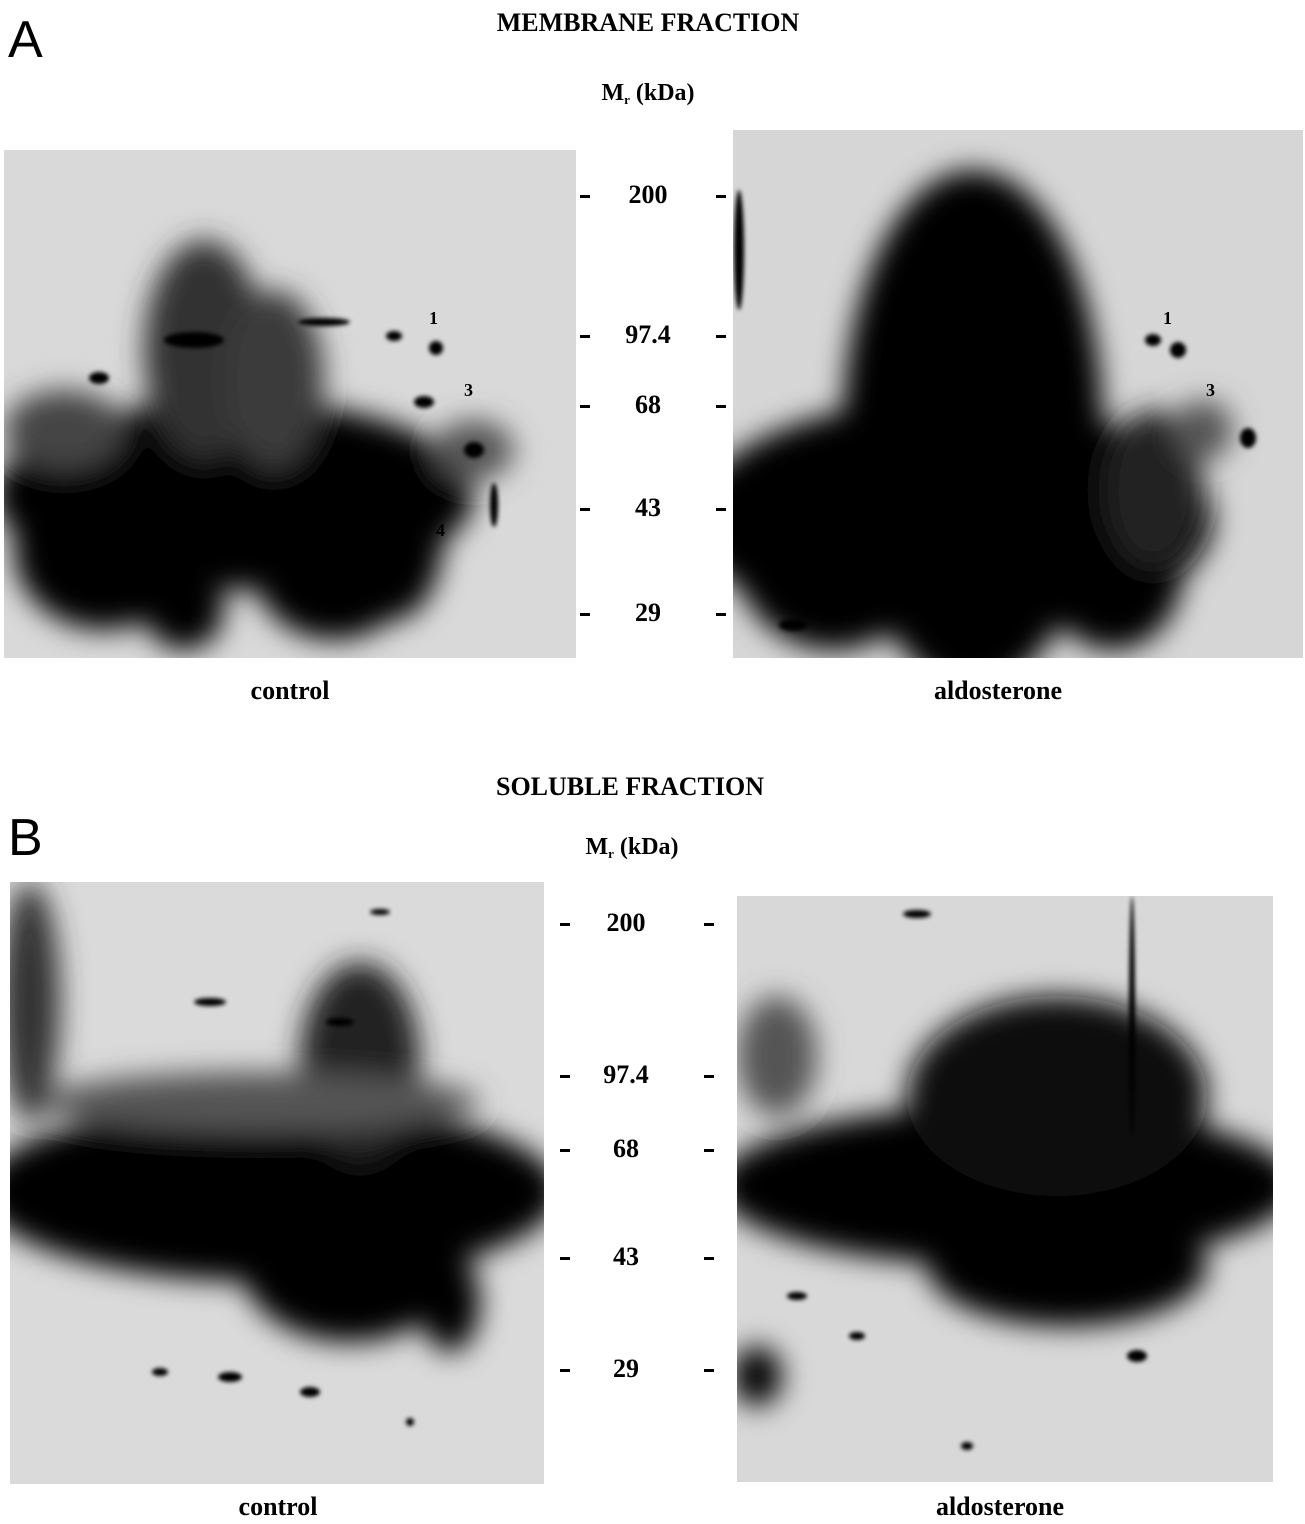  What do you see at coordinates (290, 404) in the screenshot?
I see `gel-a-control: 1 3 4` at bounding box center [290, 404].